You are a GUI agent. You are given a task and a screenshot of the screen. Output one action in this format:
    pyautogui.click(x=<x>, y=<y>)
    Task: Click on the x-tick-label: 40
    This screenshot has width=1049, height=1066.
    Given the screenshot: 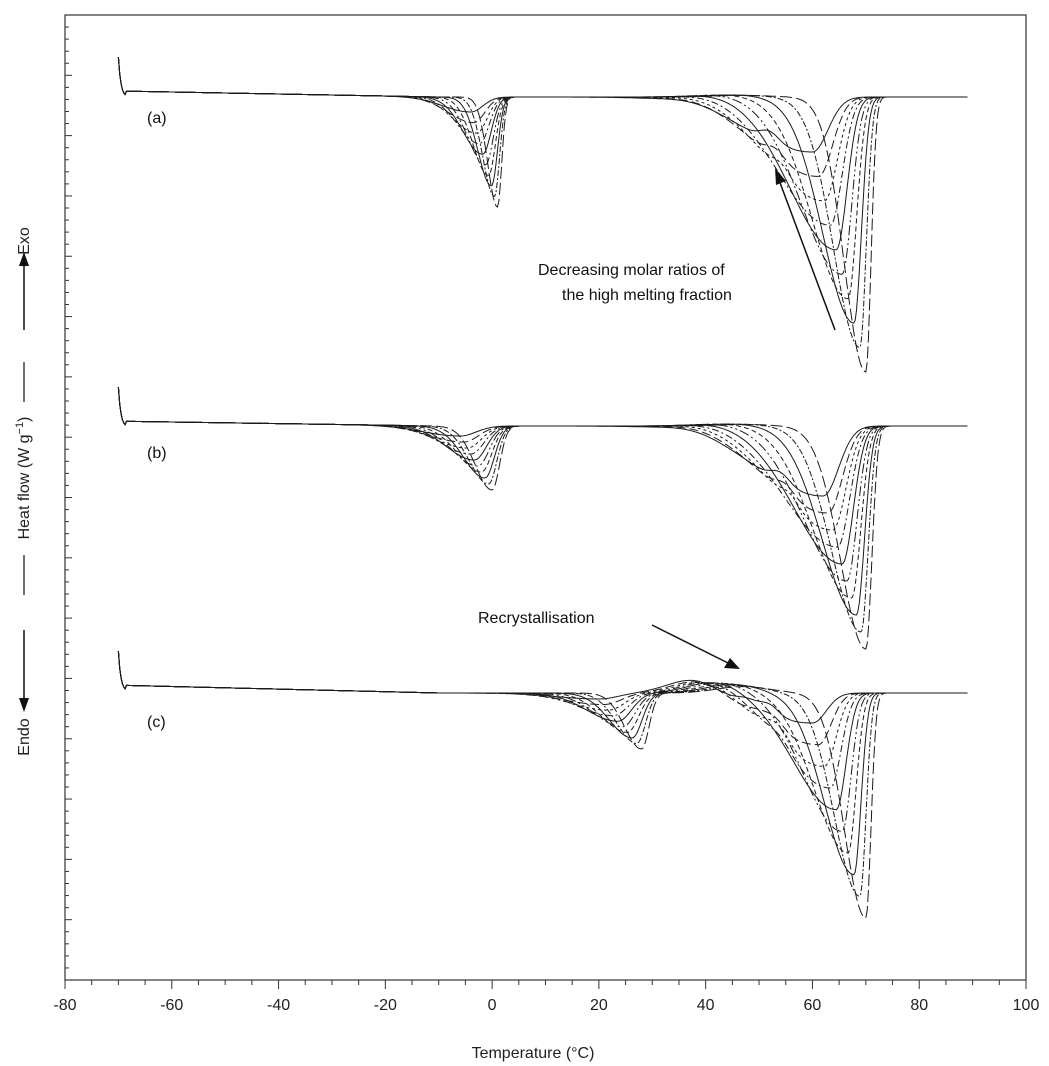 What is the action you would take?
    pyautogui.click(x=706, y=1005)
    